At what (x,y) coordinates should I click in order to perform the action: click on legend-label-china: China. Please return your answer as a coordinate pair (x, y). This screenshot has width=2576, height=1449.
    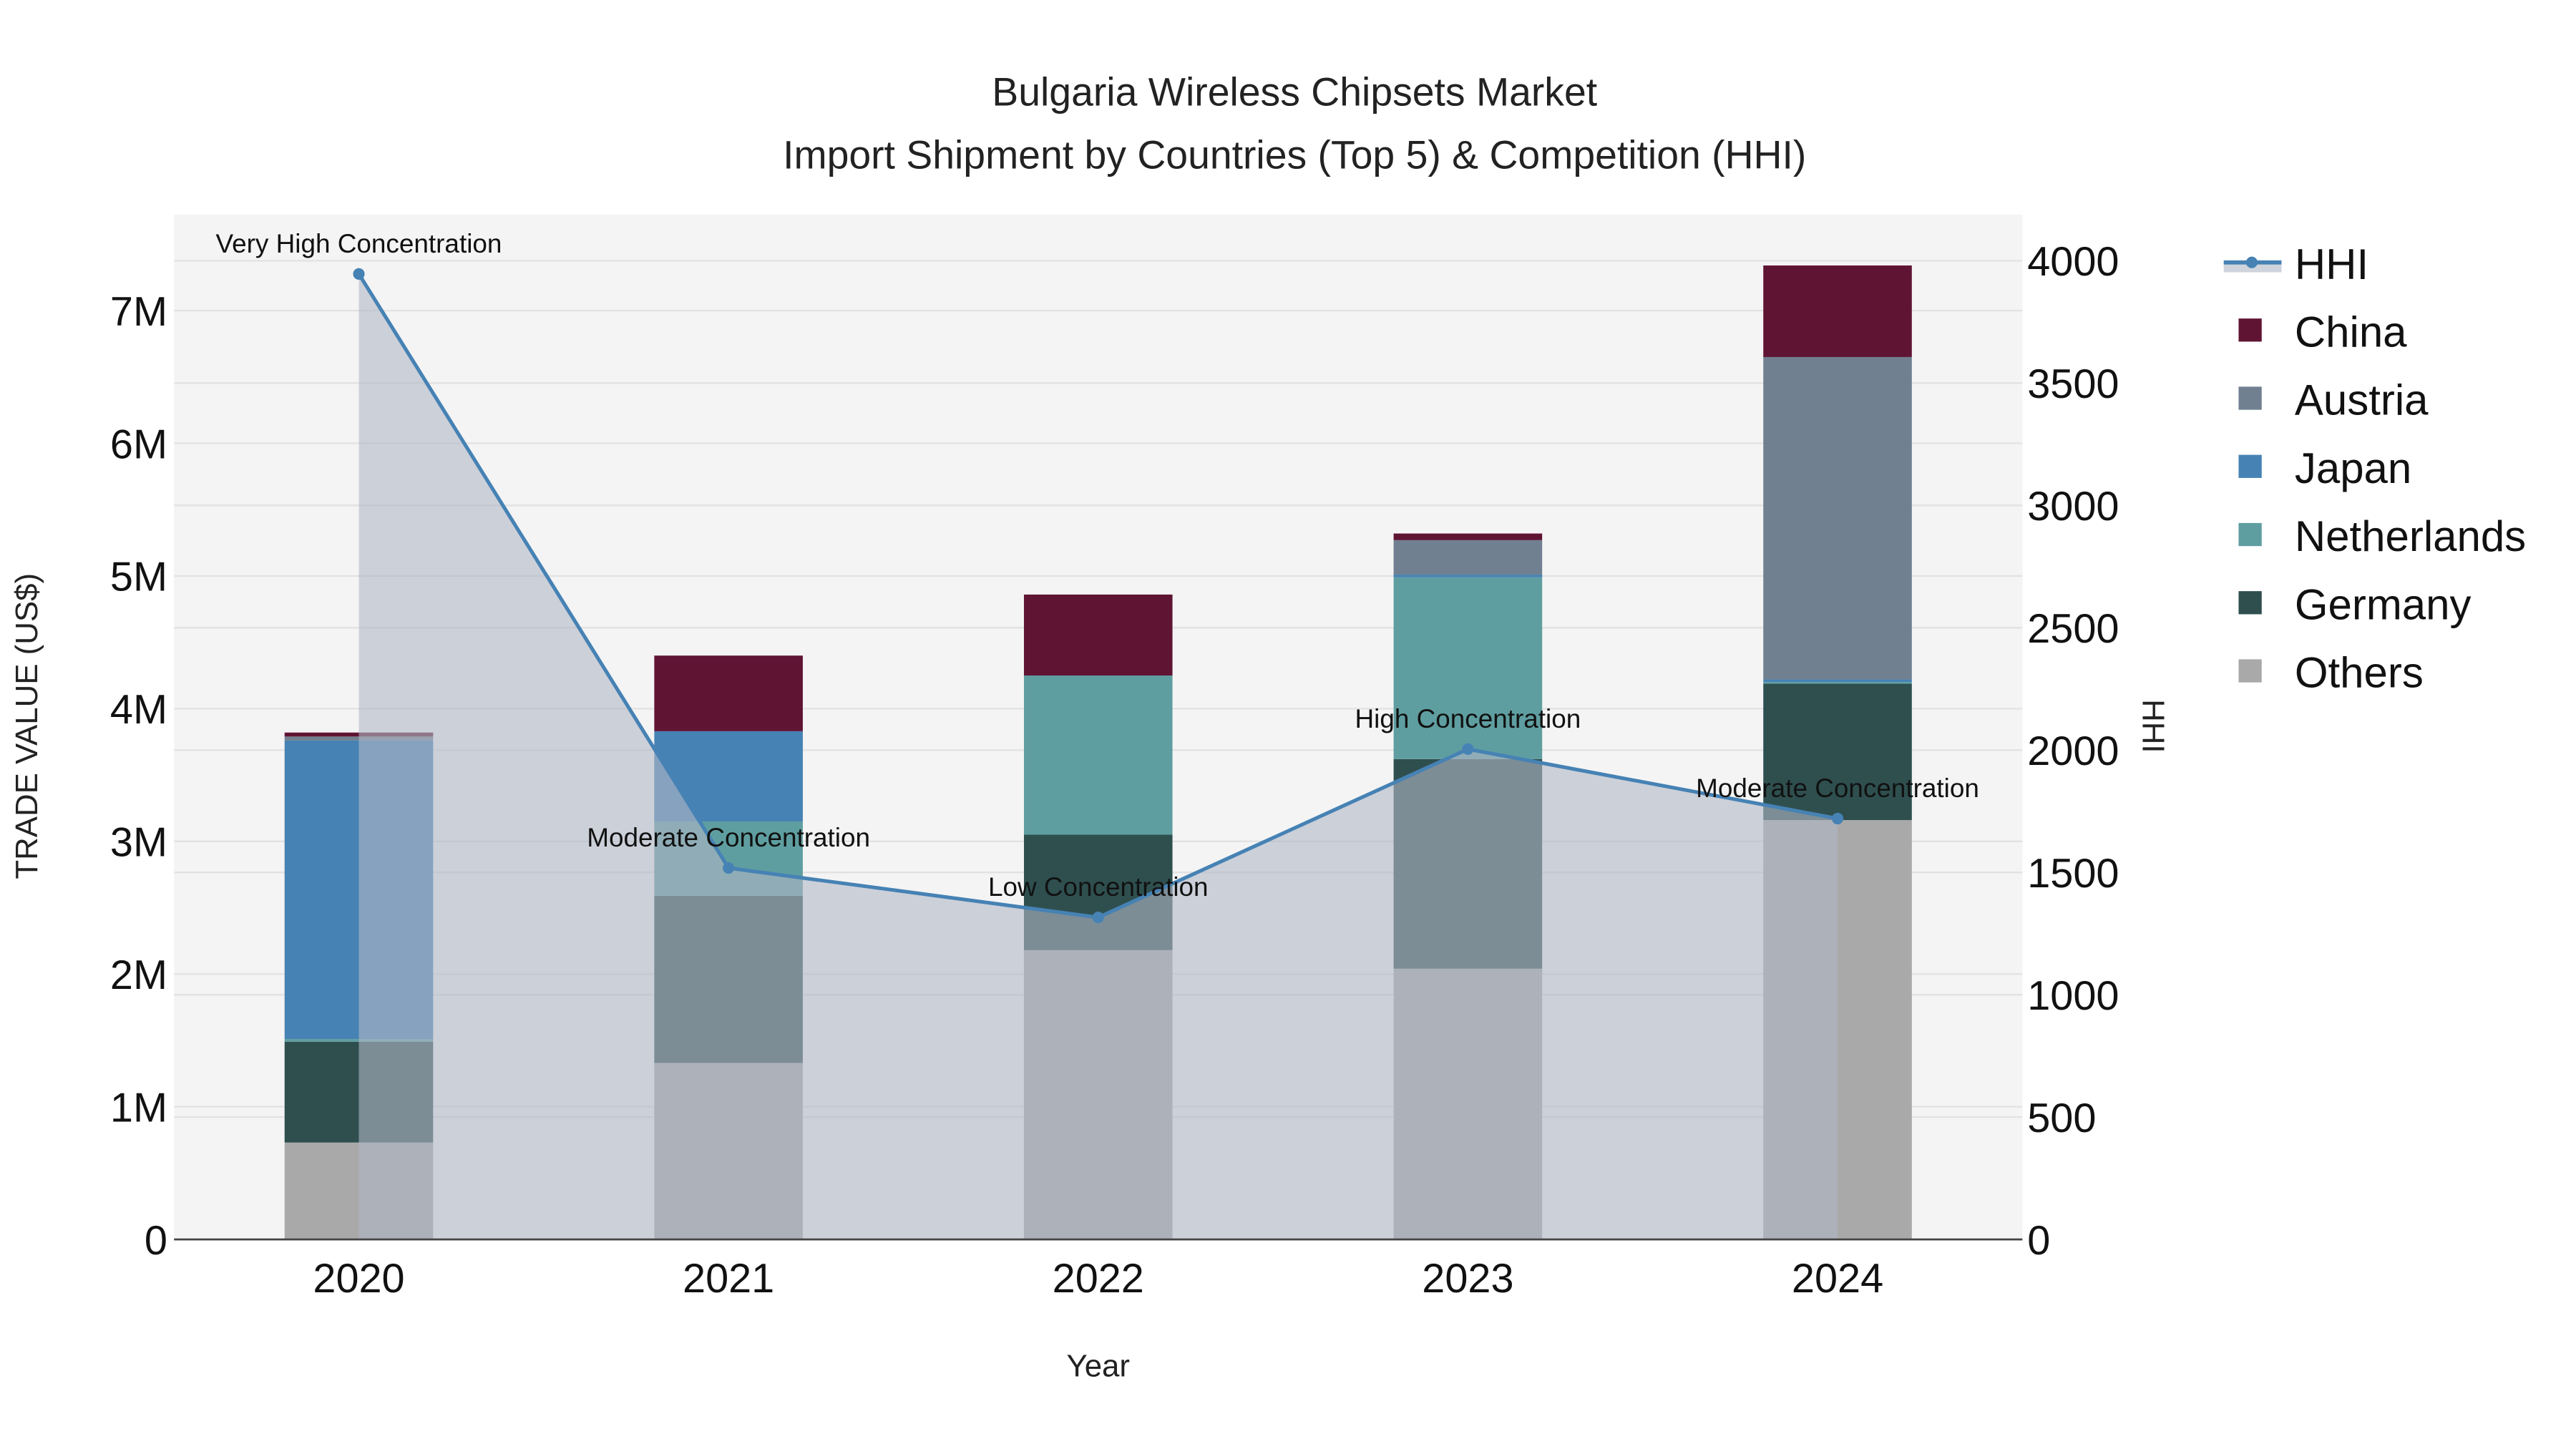
    Looking at the image, I should click on (2351, 332).